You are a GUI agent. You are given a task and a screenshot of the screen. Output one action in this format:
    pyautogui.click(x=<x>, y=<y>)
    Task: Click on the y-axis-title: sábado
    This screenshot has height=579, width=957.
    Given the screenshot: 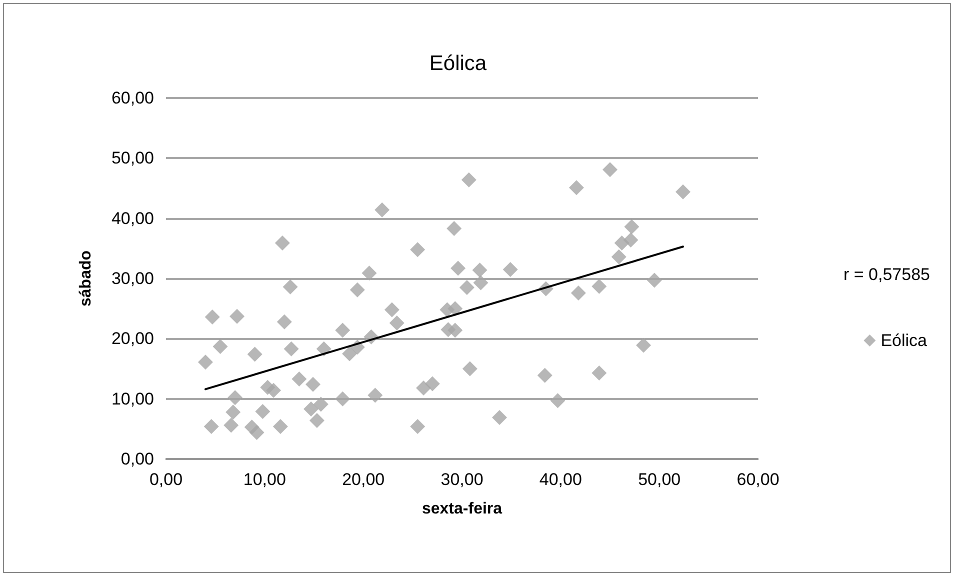 What is the action you would take?
    pyautogui.click(x=86, y=278)
    